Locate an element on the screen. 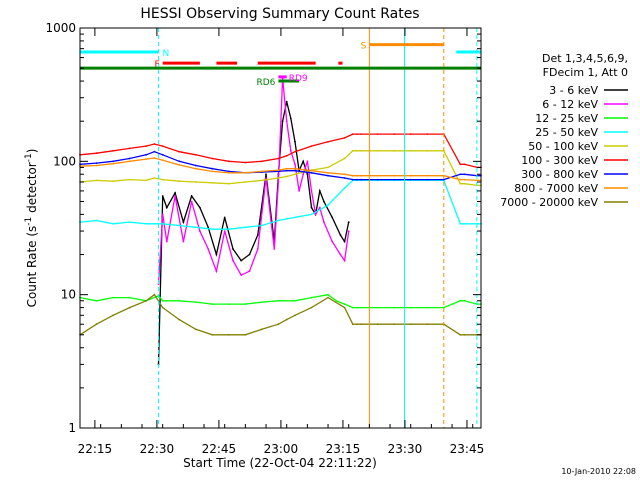  legend-header-1: Det 1,3,4,5,6,9, is located at coordinates (585, 58).